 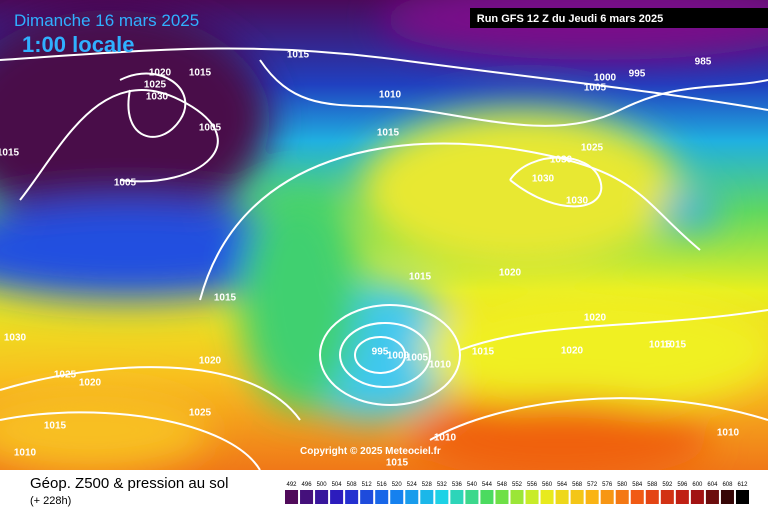 I want to click on run-label: Run GFS 12 Z du Jeudi 6 mars 2025, so click(x=570, y=19).